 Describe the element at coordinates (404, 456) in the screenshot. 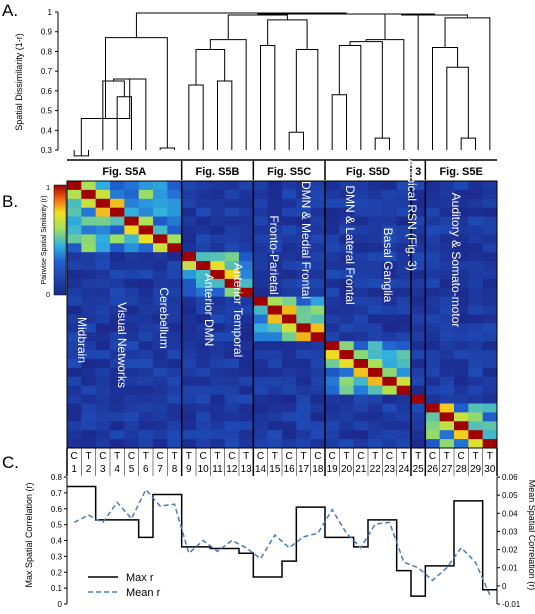

I see `component-type: T` at that location.